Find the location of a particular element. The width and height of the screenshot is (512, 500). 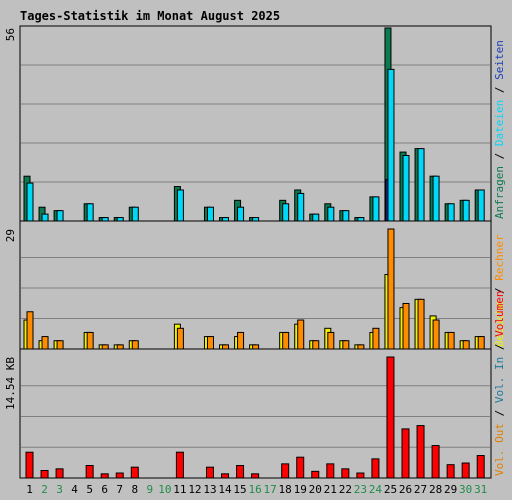

legend-item-seiten: Seiten is located at coordinates (499, 60).